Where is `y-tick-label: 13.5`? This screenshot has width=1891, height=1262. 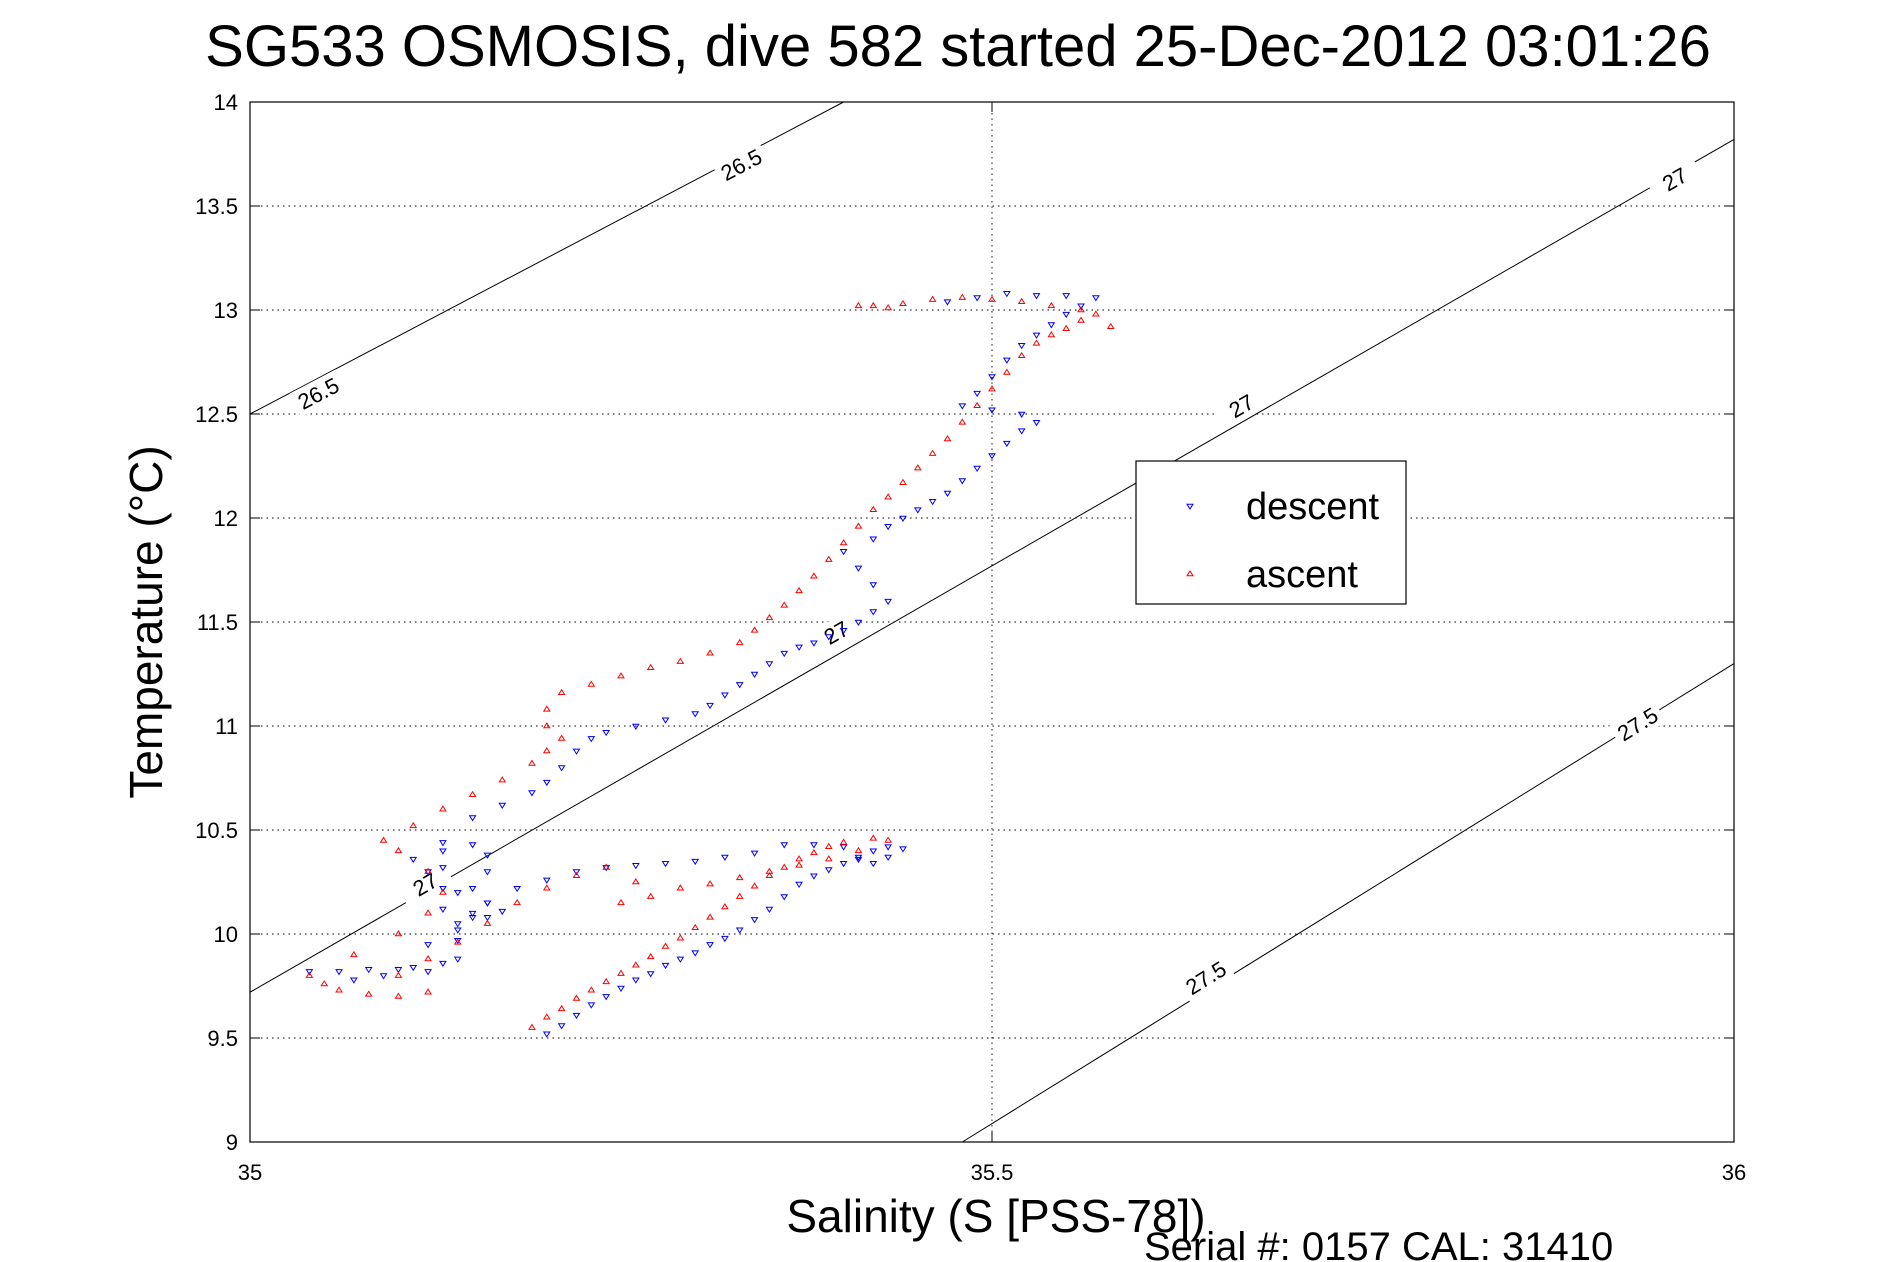 y-tick-label: 13.5 is located at coordinates (216, 206).